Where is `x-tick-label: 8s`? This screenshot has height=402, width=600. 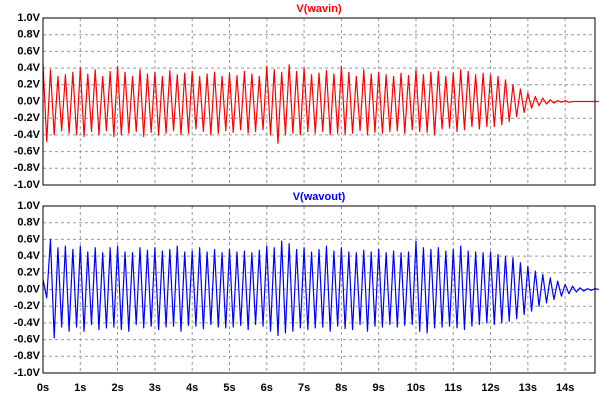 x-tick-label: 8s is located at coordinates (341, 388).